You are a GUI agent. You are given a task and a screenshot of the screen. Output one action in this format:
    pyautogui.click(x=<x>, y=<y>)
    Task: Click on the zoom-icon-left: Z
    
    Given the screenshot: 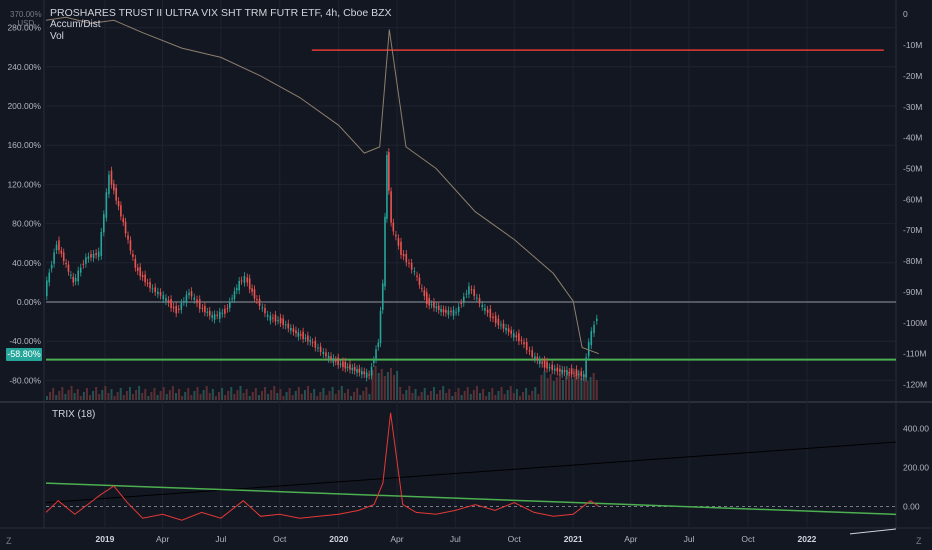 What is the action you would take?
    pyautogui.click(x=9, y=541)
    